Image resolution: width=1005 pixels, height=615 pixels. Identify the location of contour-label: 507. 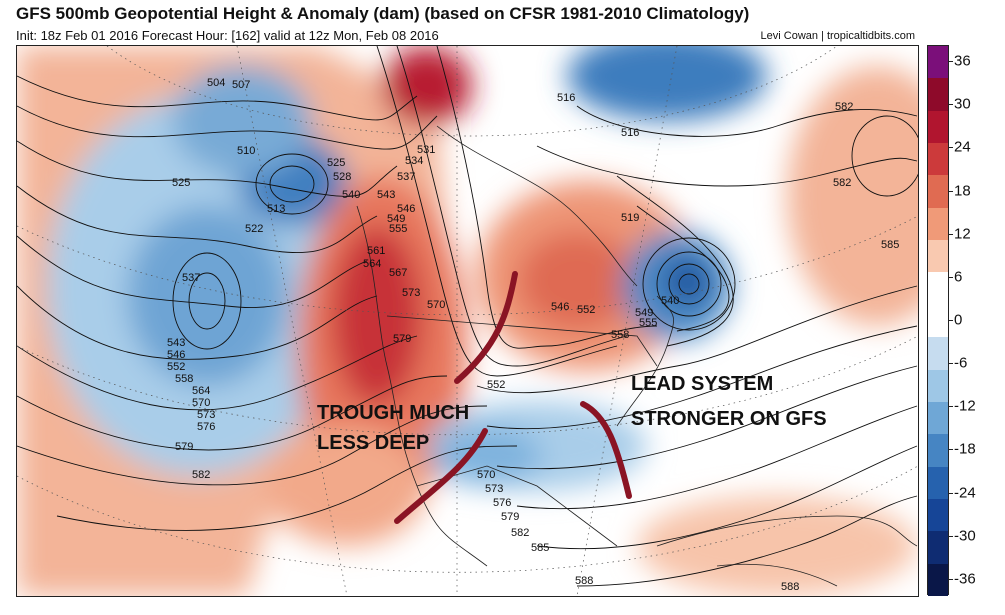
(241, 85).